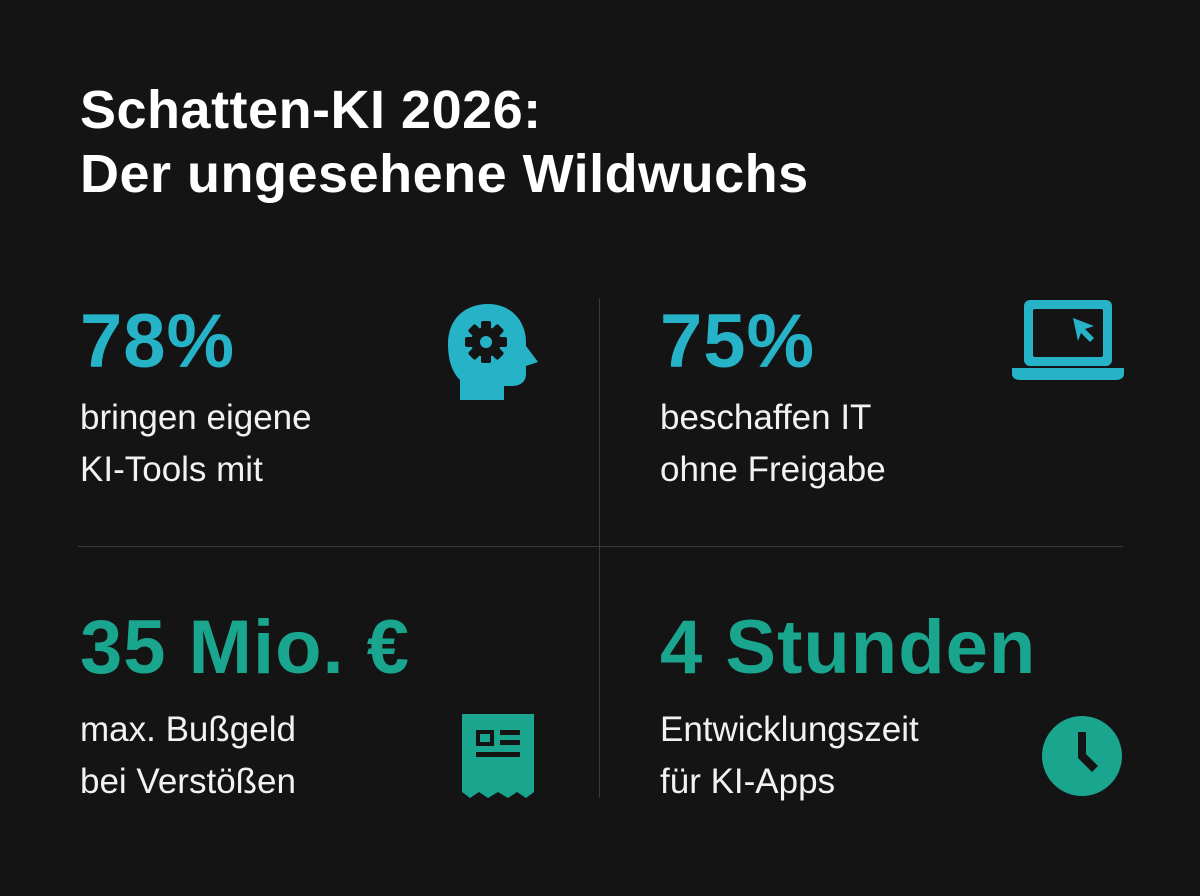  I want to click on horizontal-divider, so click(600, 546).